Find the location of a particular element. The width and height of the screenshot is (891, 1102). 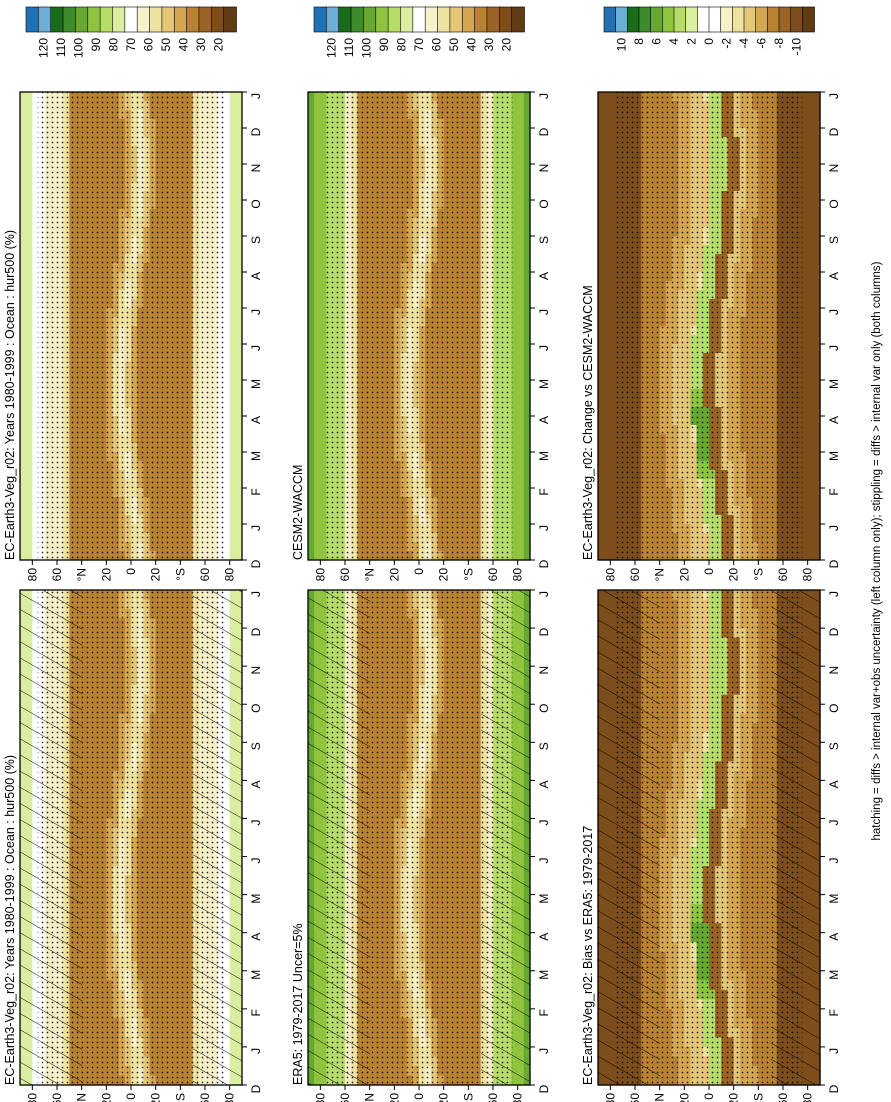

colorbar-label: 20 is located at coordinates (219, 45).